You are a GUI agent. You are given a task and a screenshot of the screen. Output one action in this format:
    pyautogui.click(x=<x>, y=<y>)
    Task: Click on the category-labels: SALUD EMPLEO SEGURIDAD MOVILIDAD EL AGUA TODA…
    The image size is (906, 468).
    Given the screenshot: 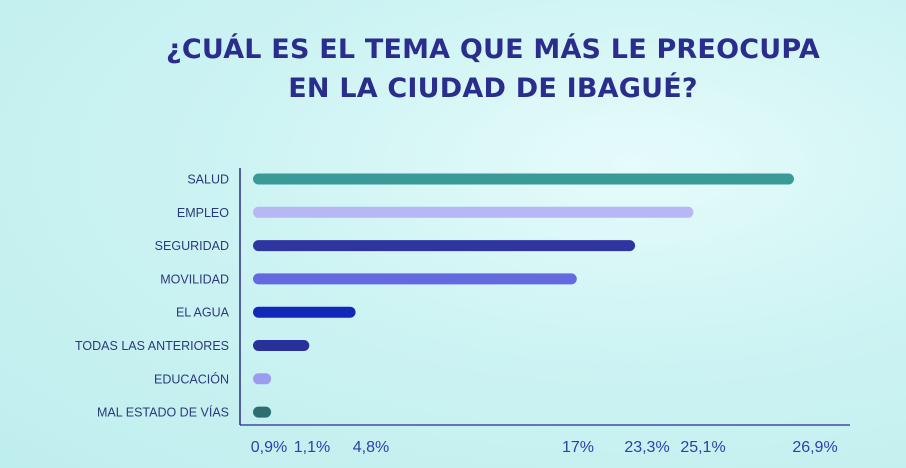 What is the action you would take?
    pyautogui.click(x=152, y=296)
    